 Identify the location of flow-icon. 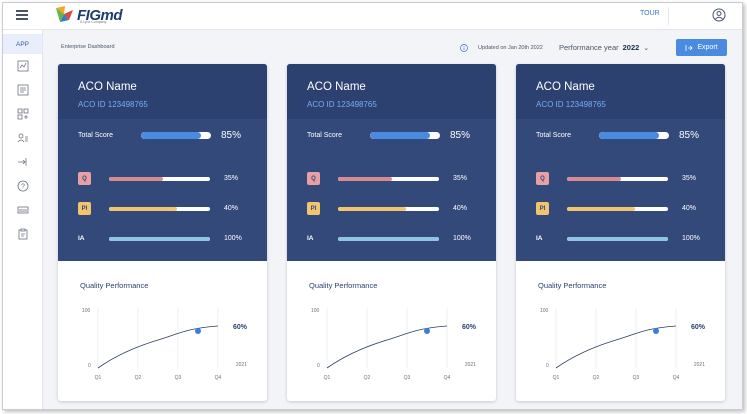
(22, 162).